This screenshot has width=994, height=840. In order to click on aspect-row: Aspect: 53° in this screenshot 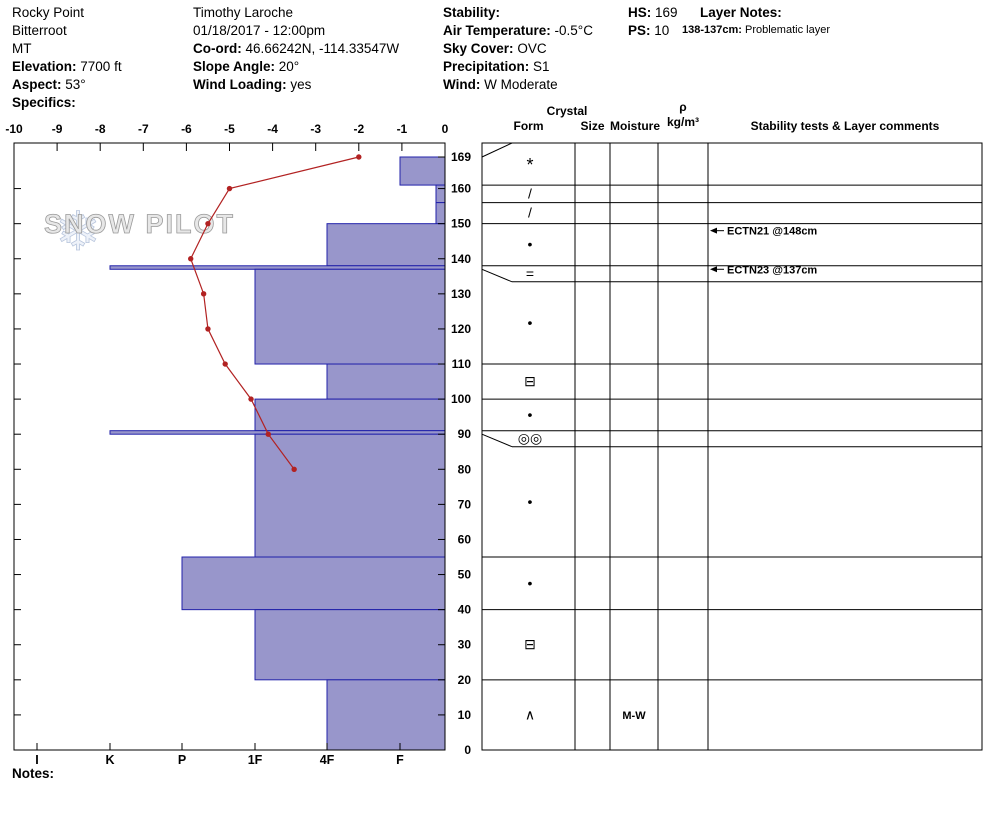, I will do `click(67, 85)`.